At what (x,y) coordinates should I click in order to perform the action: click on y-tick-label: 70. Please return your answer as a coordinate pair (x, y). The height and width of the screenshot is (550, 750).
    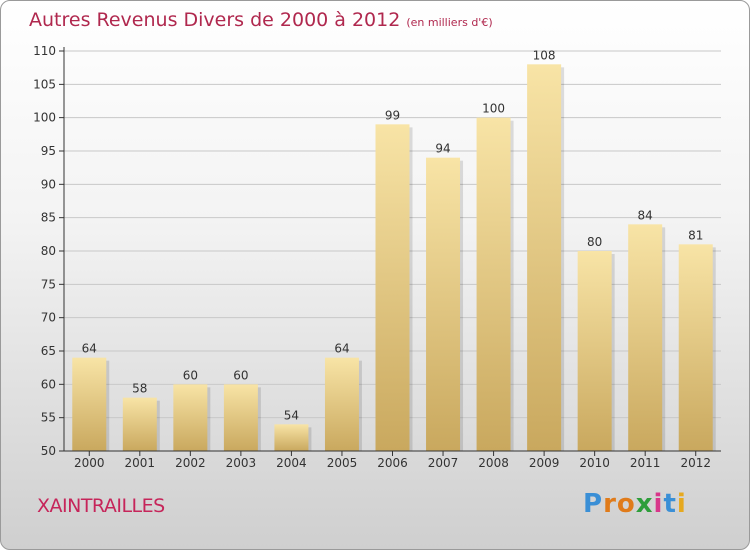
    Looking at the image, I should click on (48, 318).